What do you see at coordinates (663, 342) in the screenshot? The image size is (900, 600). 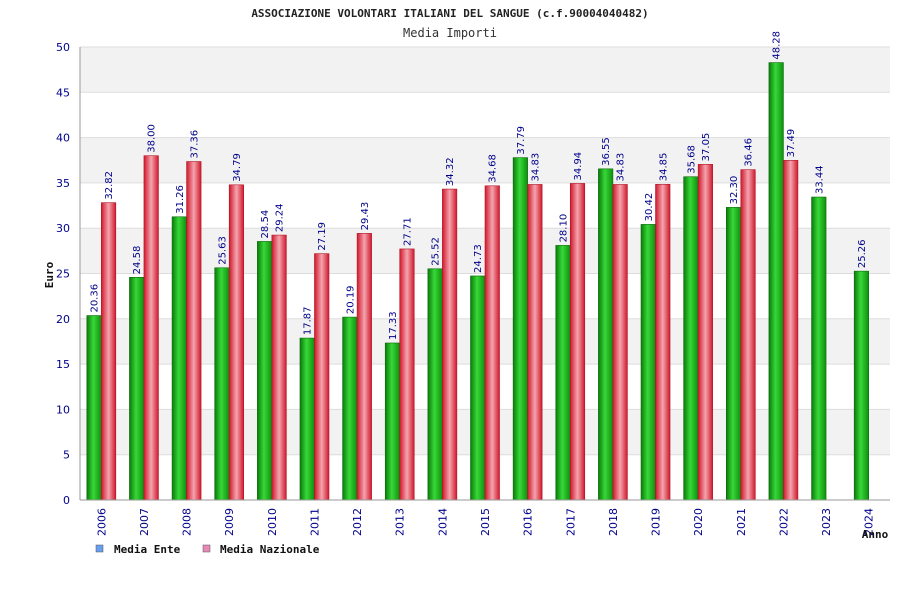 I see `bar-media-nazionale-2019` at bounding box center [663, 342].